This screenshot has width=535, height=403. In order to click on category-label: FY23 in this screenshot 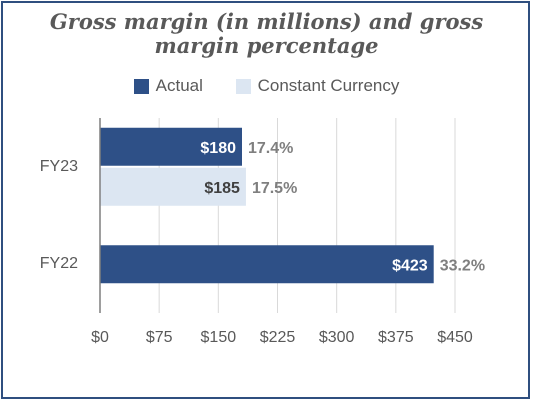, I will do `click(59, 166)`.